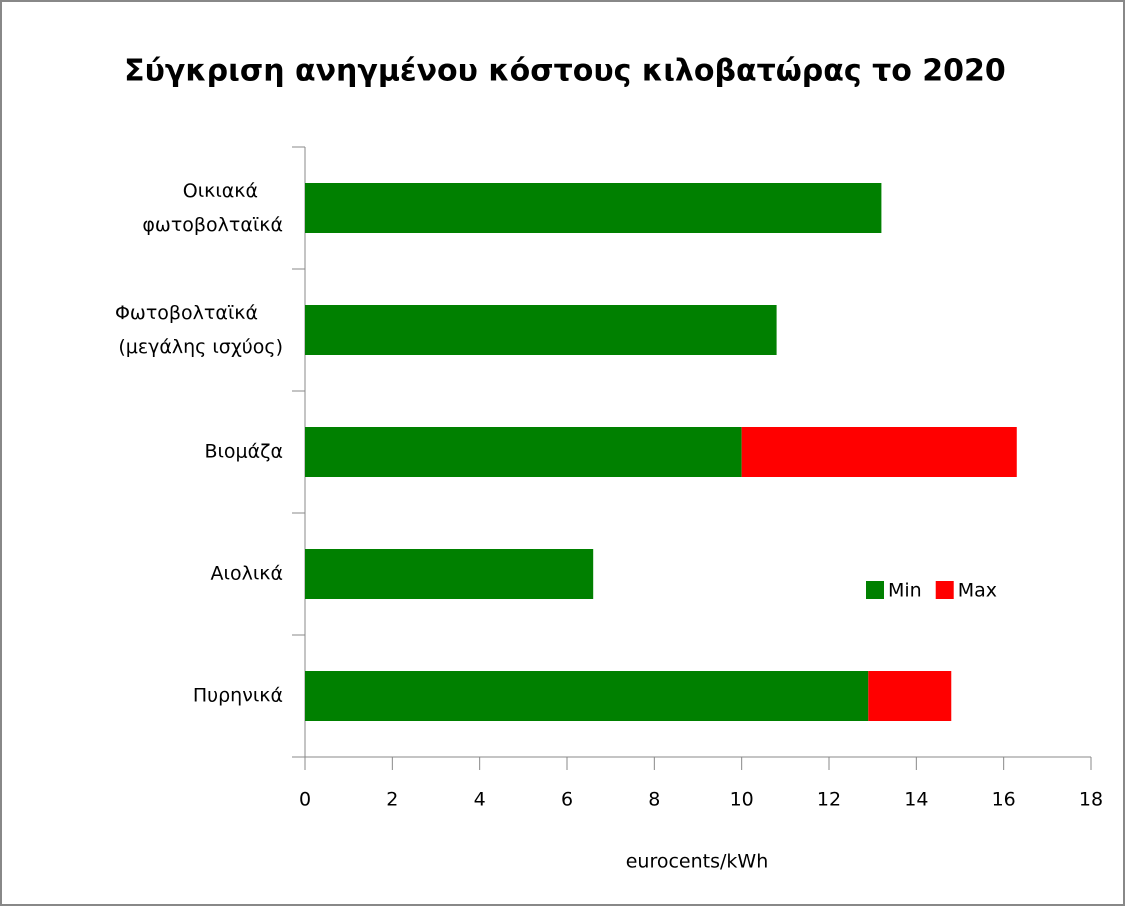 This screenshot has height=906, width=1125. I want to click on legend-label: Min, so click(905, 591).